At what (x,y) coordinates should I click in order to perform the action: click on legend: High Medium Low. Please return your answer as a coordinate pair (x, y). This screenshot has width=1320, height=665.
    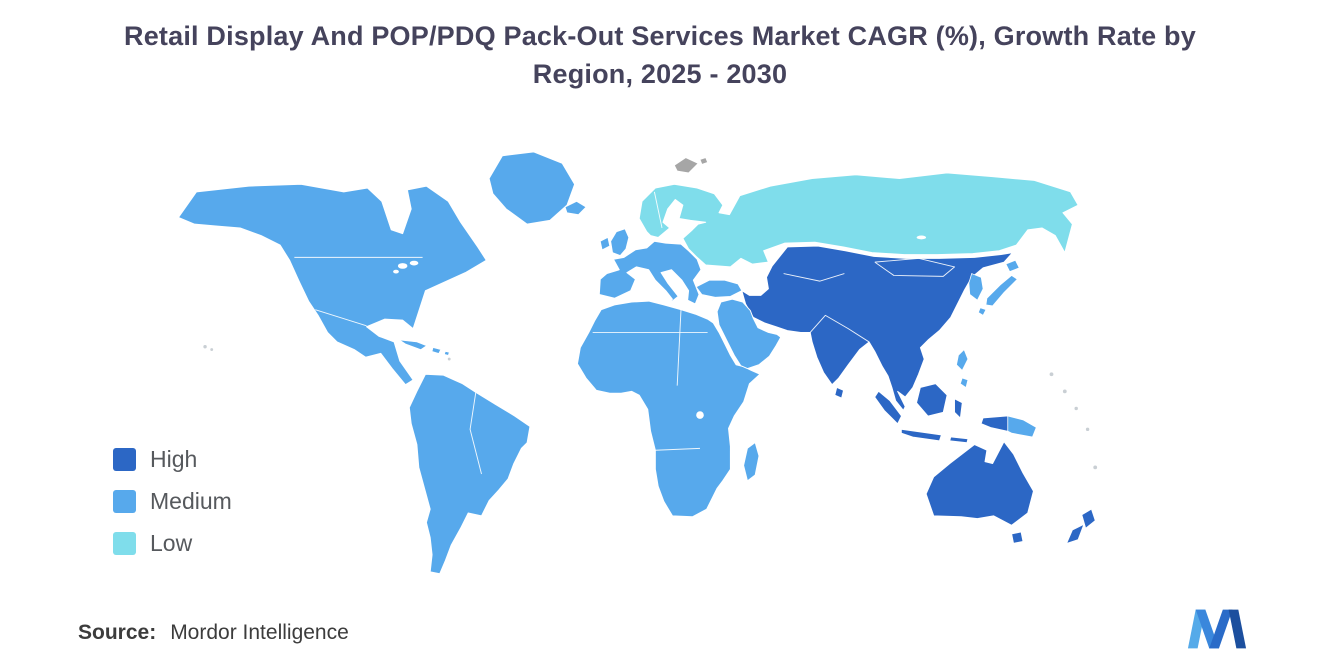
    Looking at the image, I should click on (172, 509).